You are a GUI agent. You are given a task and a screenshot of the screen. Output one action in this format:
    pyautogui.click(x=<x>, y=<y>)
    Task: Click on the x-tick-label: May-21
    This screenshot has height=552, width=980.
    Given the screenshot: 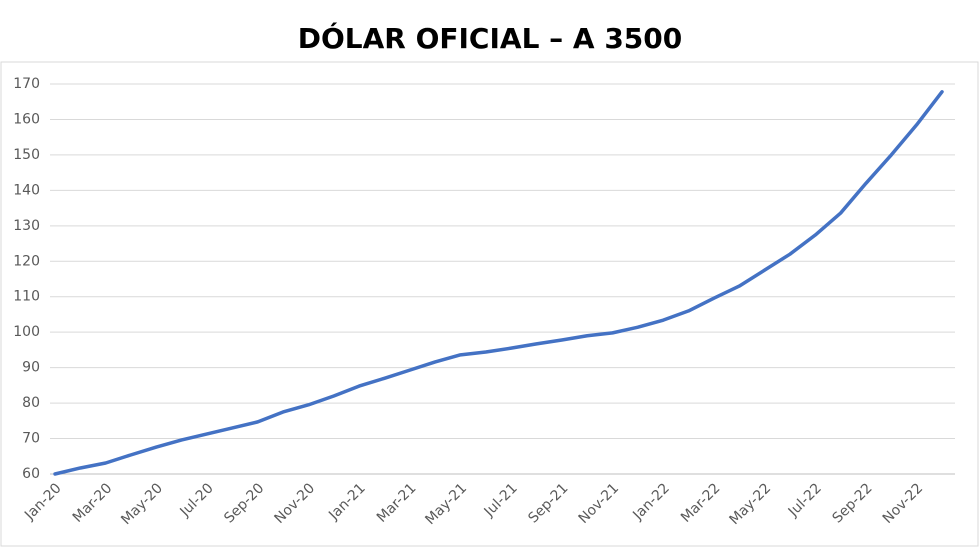 What is the action you would take?
    pyautogui.click(x=446, y=504)
    